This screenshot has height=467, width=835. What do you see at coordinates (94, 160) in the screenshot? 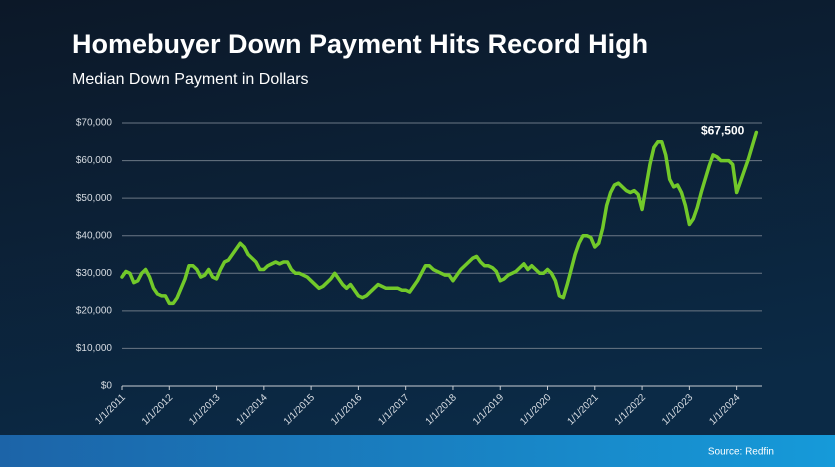
I see `y-tick-label: $60,000` at bounding box center [94, 160].